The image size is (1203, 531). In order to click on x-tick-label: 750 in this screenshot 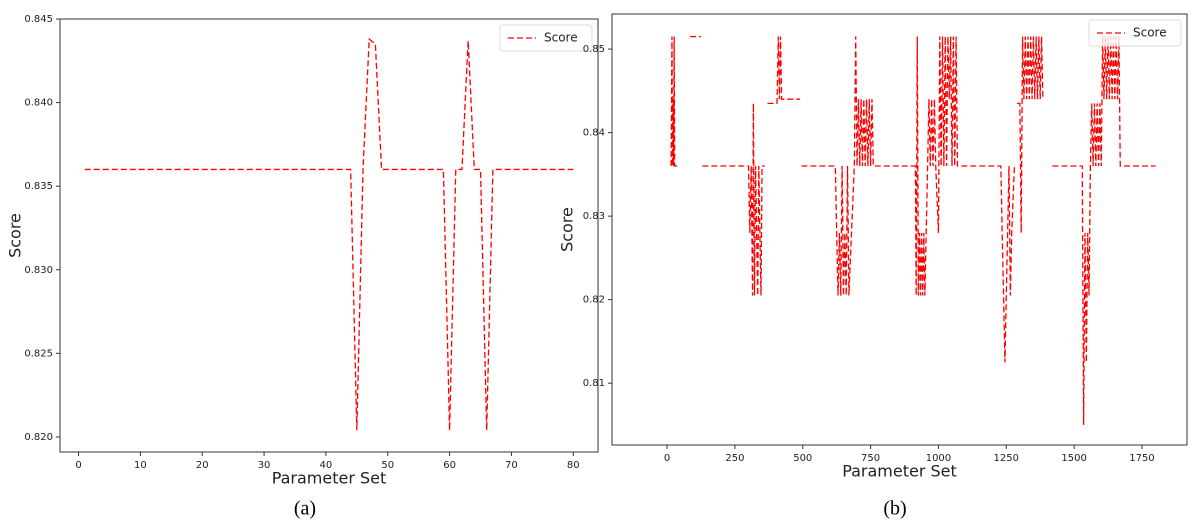, I will do `click(870, 458)`.